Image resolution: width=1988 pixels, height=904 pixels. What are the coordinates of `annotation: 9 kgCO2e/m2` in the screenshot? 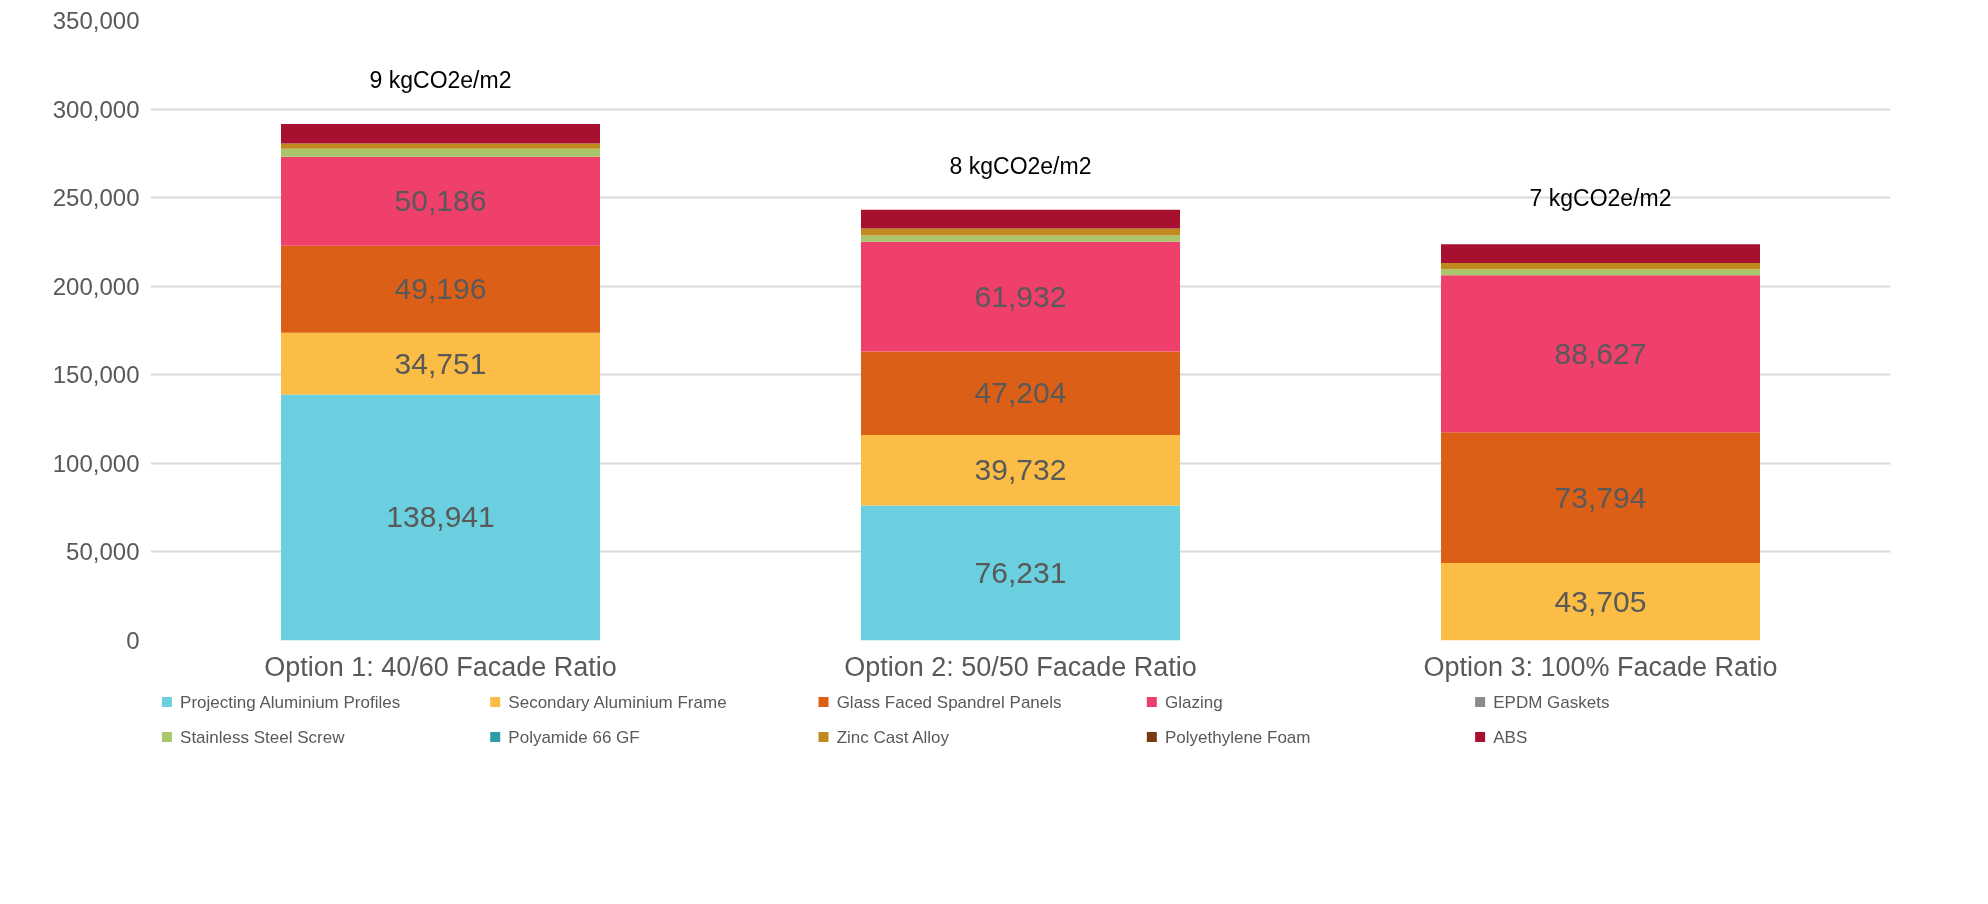 It's located at (440, 80).